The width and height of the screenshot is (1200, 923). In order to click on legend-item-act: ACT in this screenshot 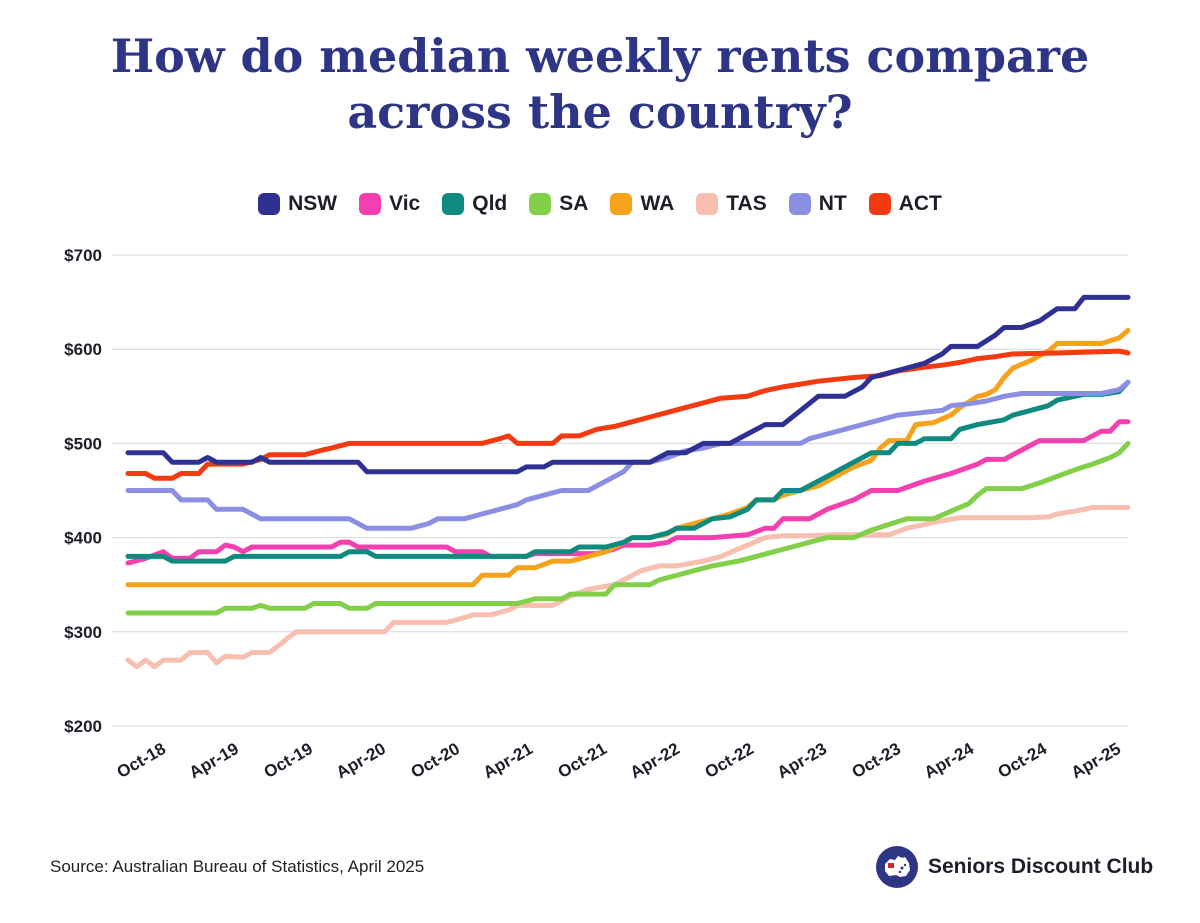, I will do `click(905, 204)`.